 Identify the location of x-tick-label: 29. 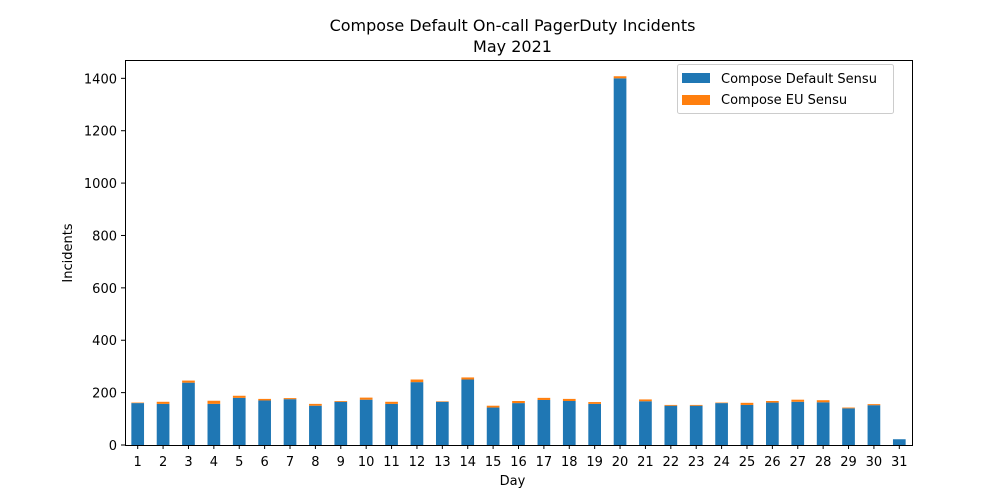
(848, 462).